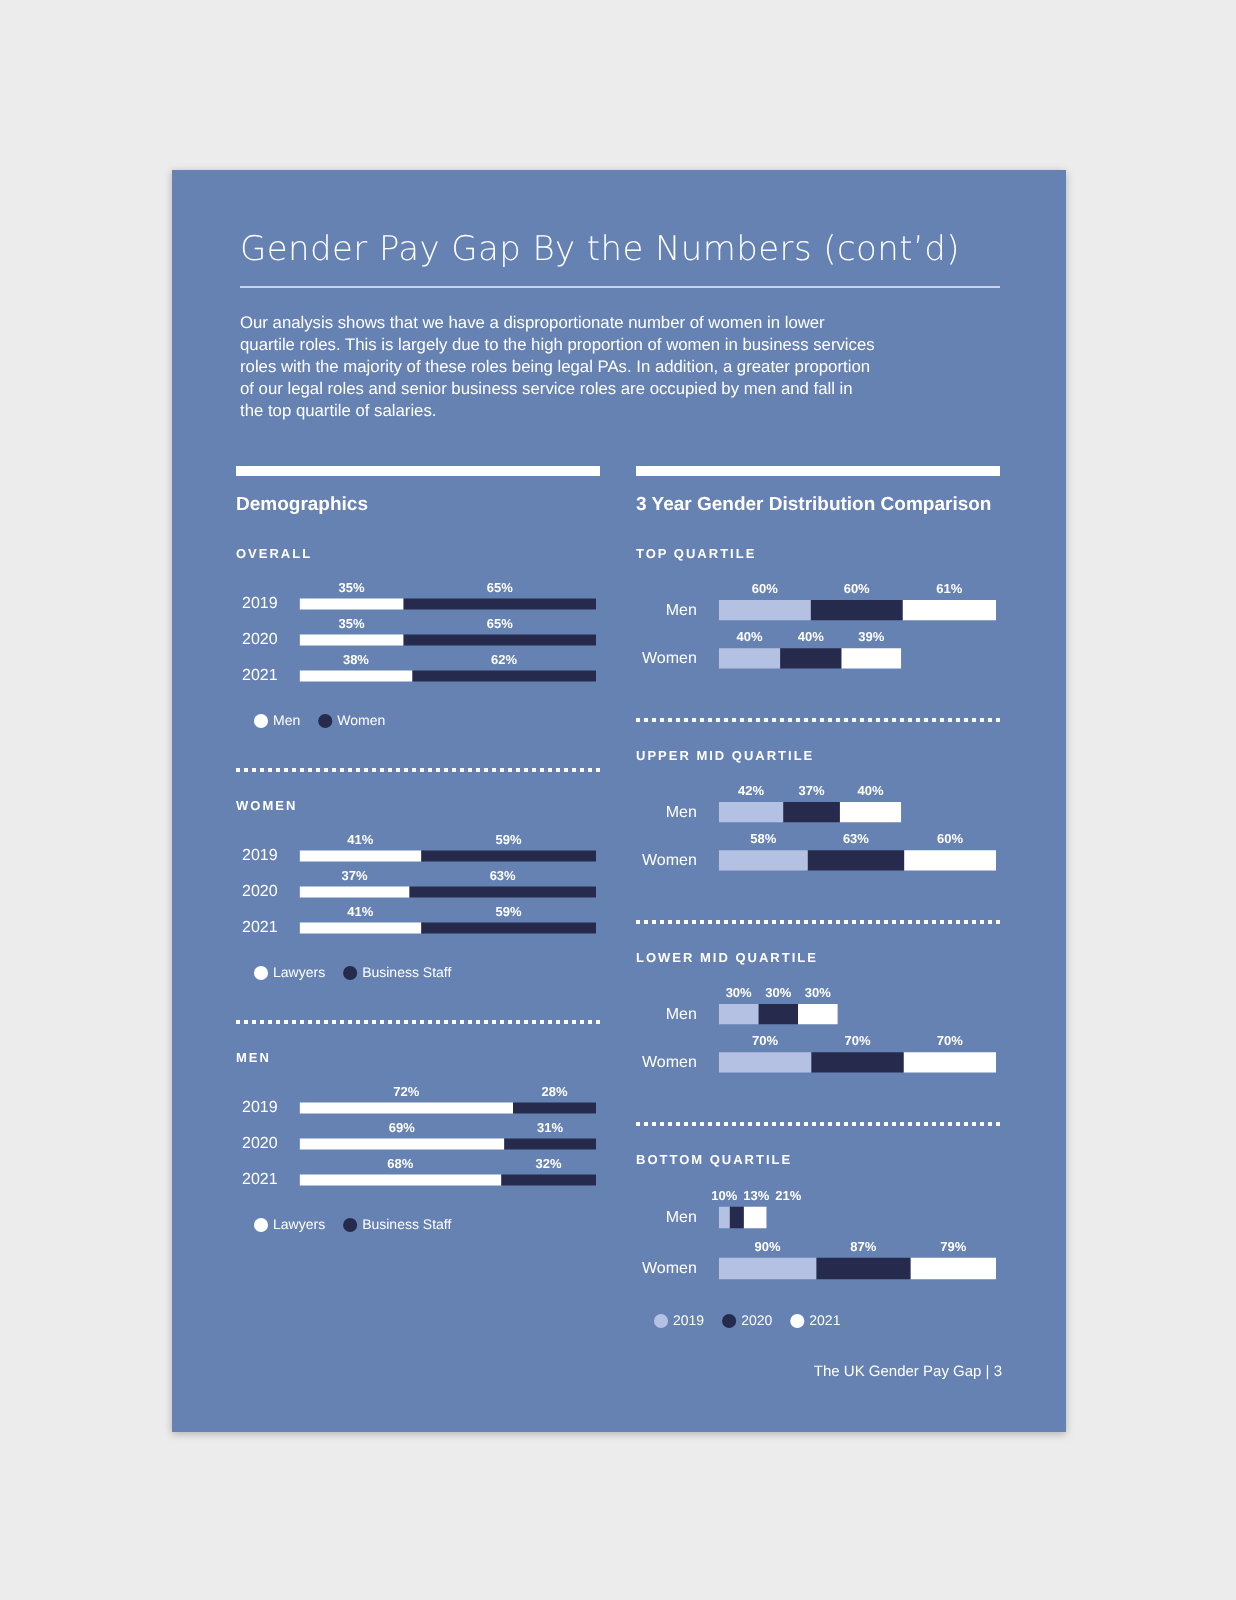 This screenshot has height=1600, width=1236. I want to click on text: Gender Pay Gap By the Numbers (cont’d), so click(601, 250).